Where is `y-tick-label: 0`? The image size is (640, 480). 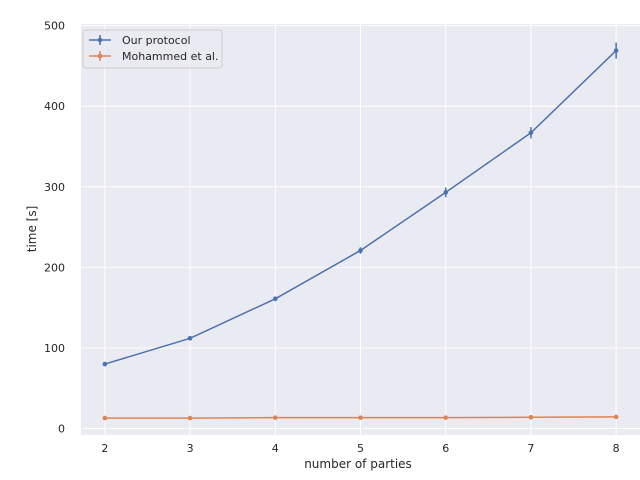
y-tick-label: 0 is located at coordinates (61, 429).